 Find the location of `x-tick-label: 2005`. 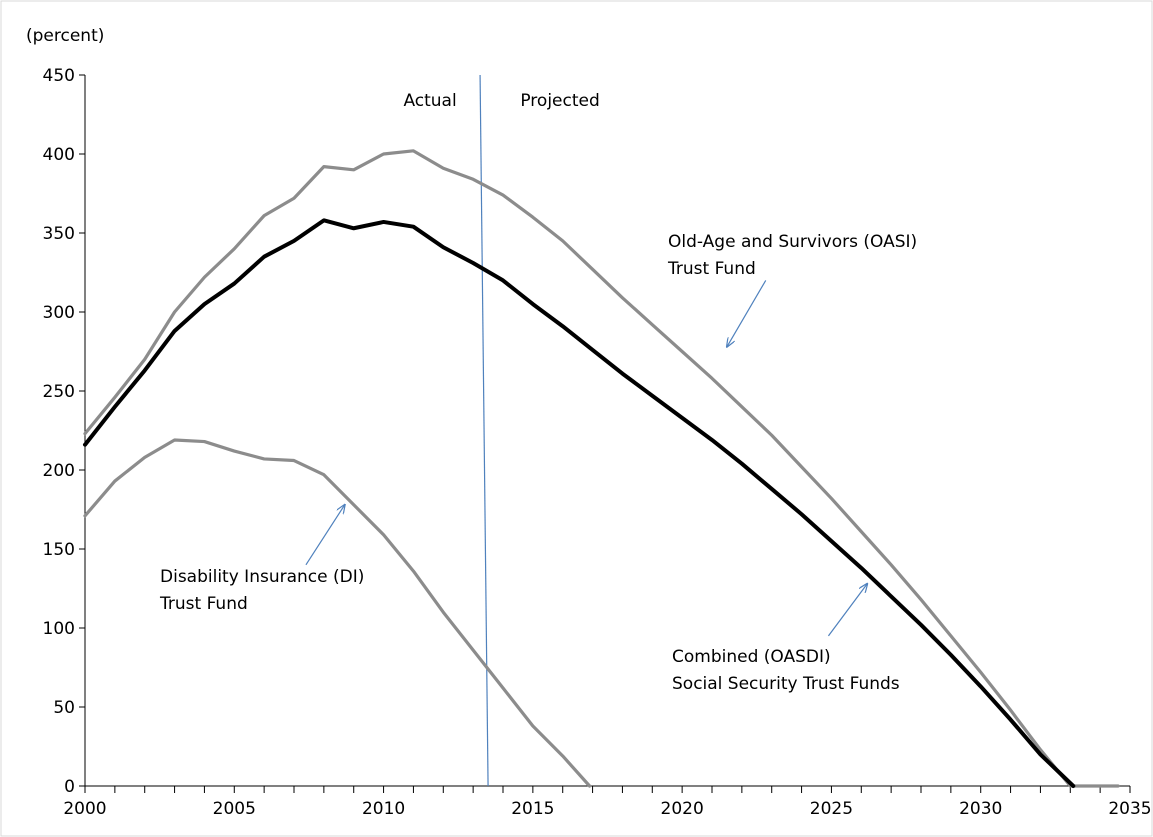

x-tick-label: 2005 is located at coordinates (234, 809).